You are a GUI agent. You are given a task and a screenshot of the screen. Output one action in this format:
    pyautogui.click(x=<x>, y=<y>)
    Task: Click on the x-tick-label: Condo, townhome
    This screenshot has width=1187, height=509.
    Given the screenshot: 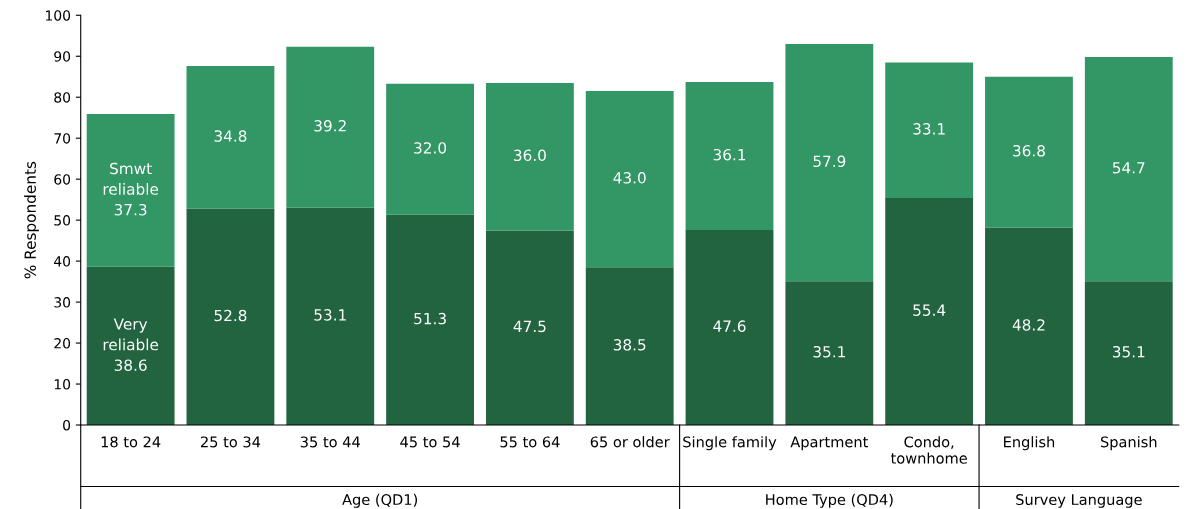 What is the action you would take?
    pyautogui.click(x=928, y=450)
    